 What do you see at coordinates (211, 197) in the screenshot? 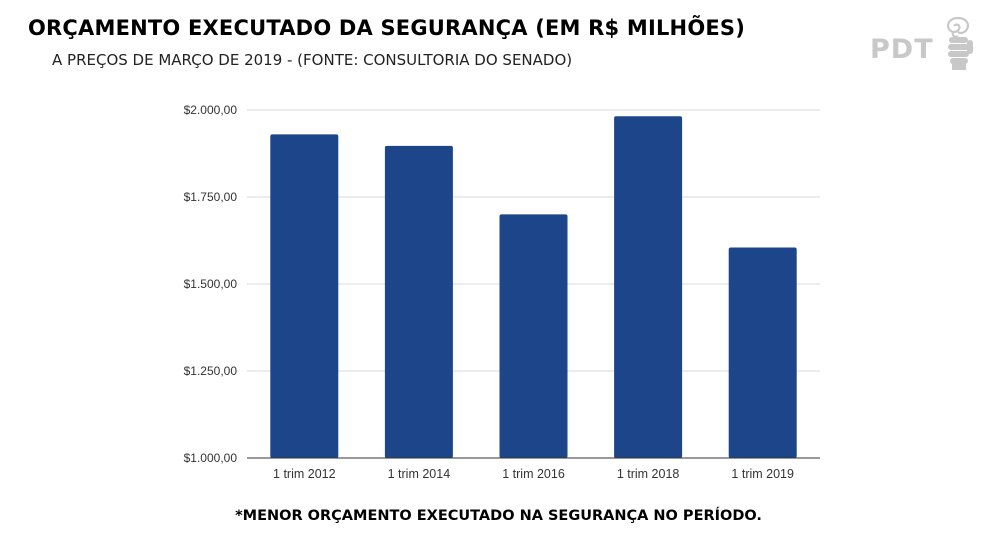
I see `y-tick-label: $1.750,00` at bounding box center [211, 197].